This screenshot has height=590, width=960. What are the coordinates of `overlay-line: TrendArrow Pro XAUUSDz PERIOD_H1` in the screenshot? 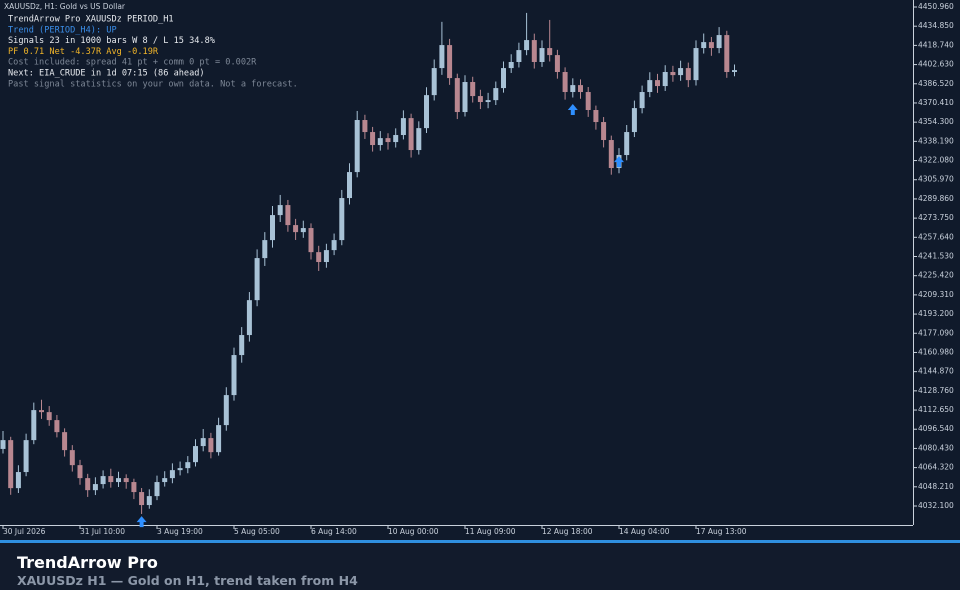 It's located at (91, 20).